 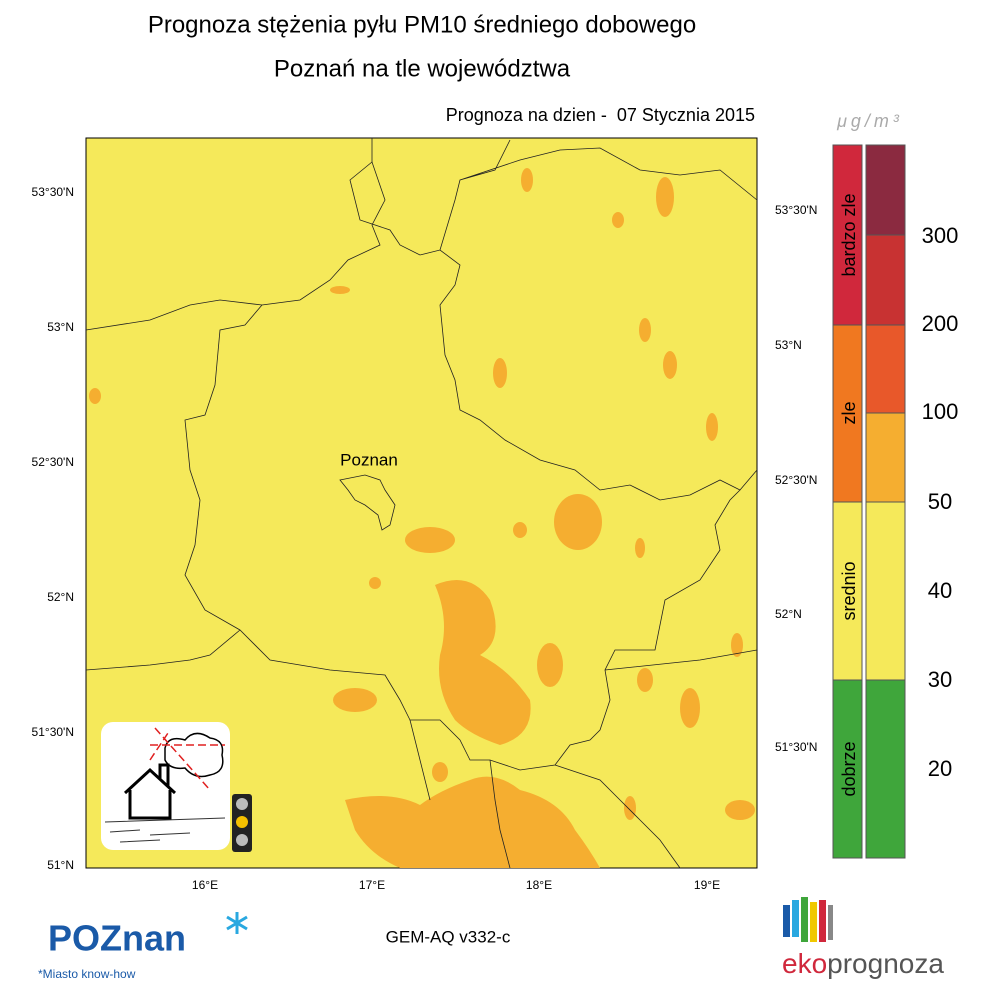 What do you see at coordinates (940, 323) in the screenshot?
I see `scale-label: 200` at bounding box center [940, 323].